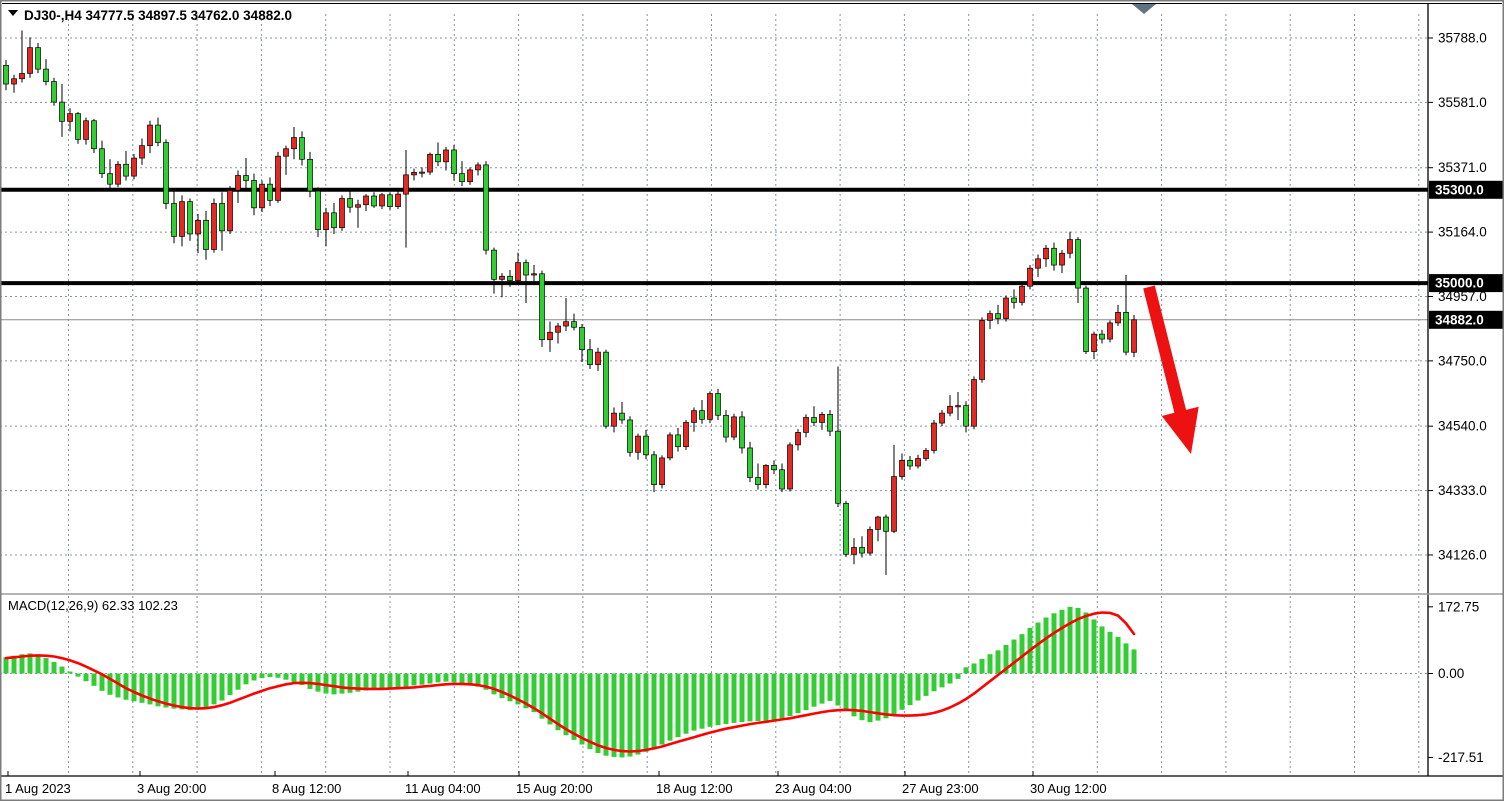  Describe the element at coordinates (1461, 757) in the screenshot. I see `macd-tick-label: -217.51` at that location.